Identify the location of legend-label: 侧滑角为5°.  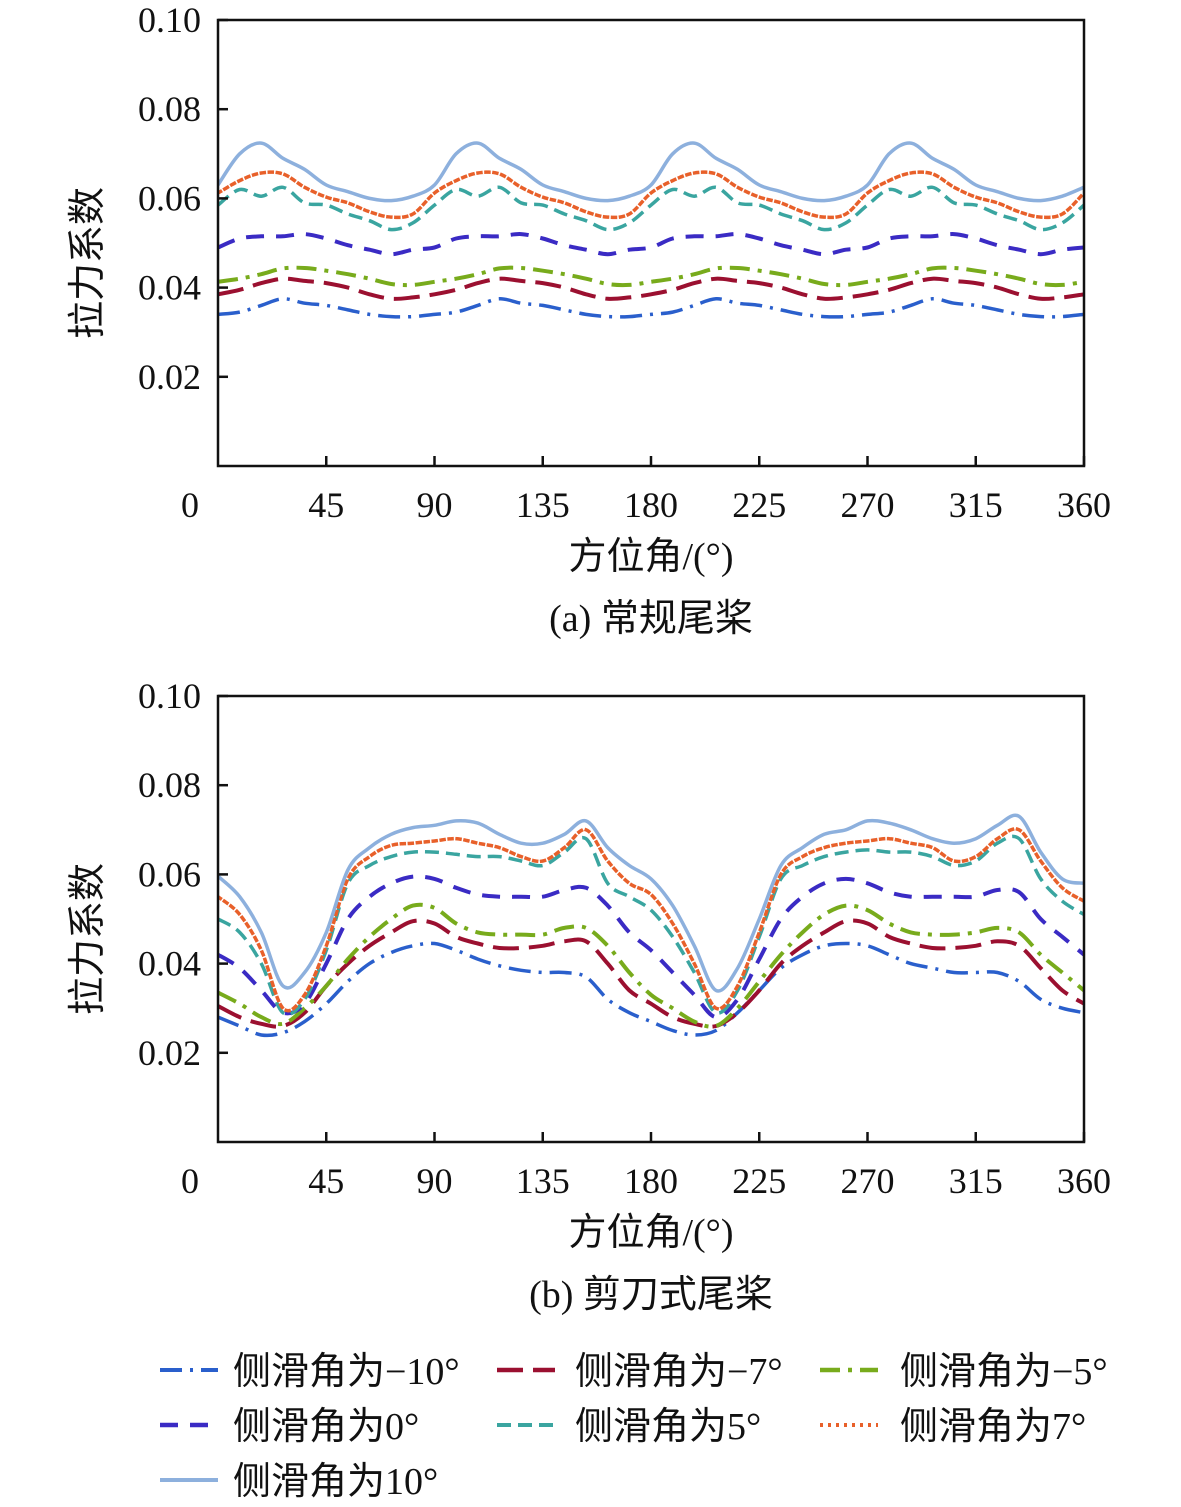
(668, 1427).